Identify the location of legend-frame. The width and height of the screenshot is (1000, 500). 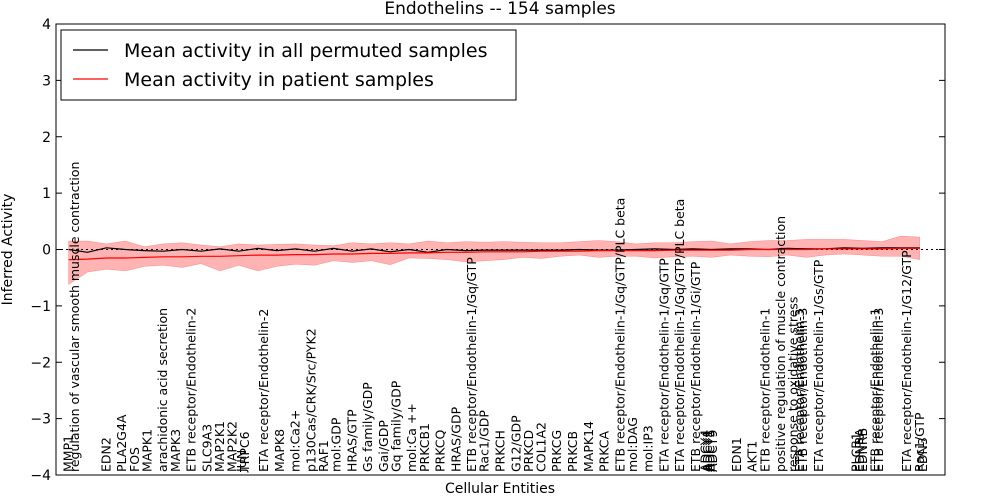
(288, 65).